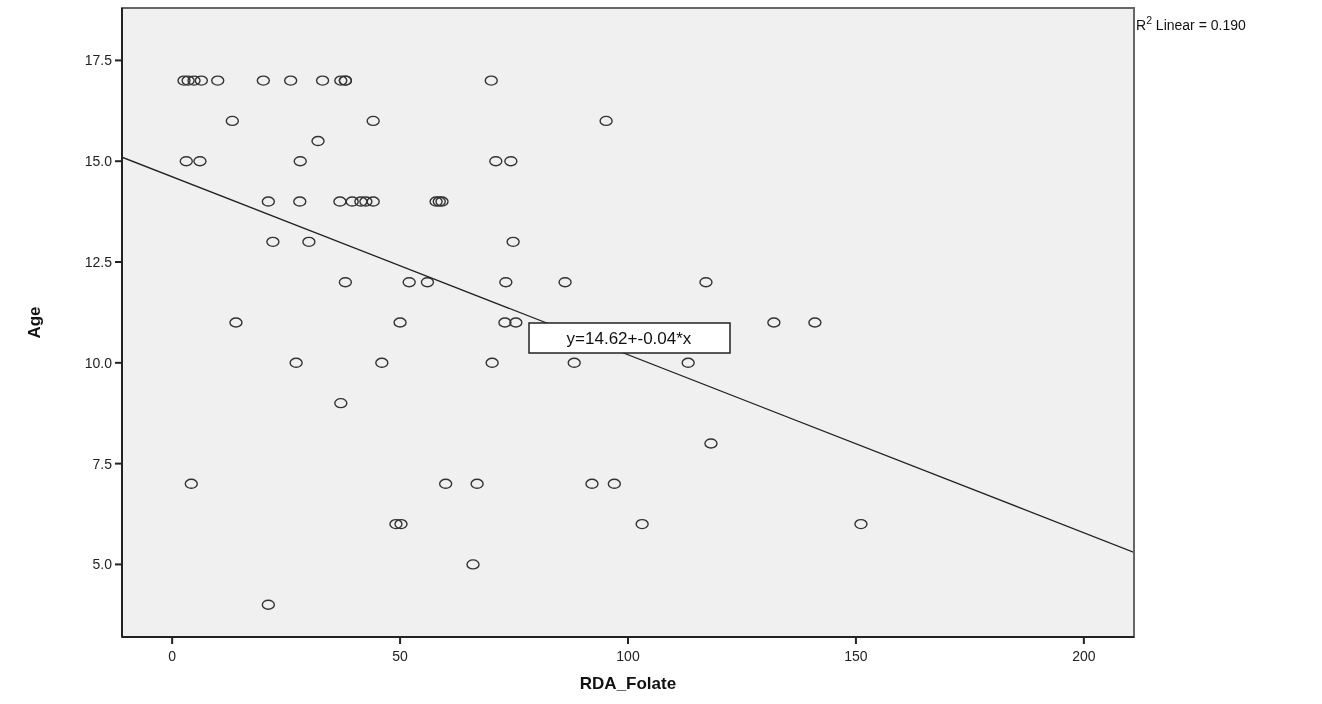 The image size is (1322, 704). Describe the element at coordinates (34, 322) in the screenshot. I see `y-axis-title: Age` at that location.